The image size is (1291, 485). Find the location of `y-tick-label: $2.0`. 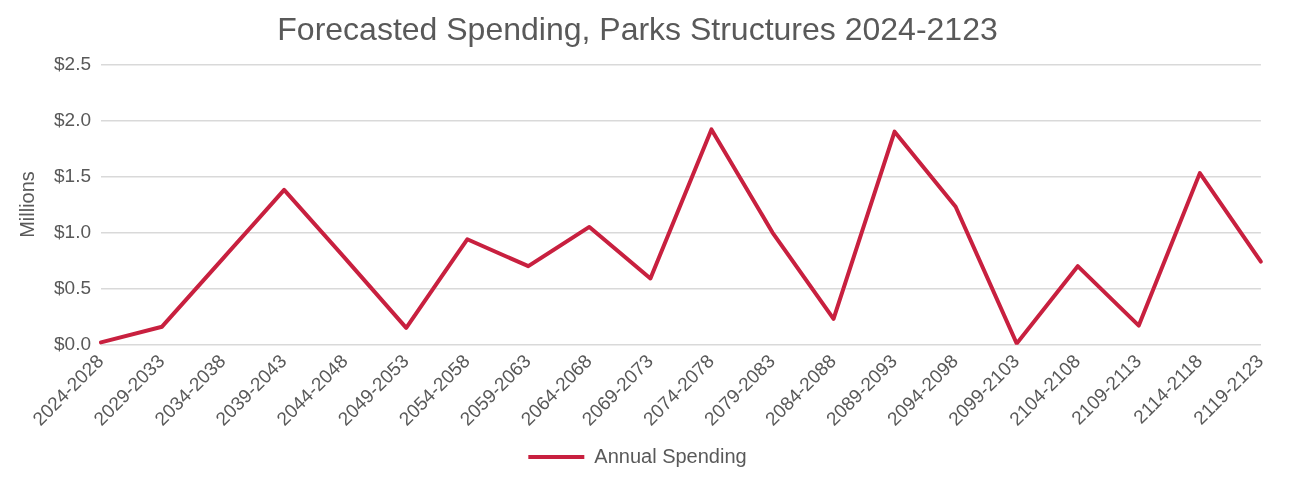

y-tick-label: $2.0 is located at coordinates (72, 119).